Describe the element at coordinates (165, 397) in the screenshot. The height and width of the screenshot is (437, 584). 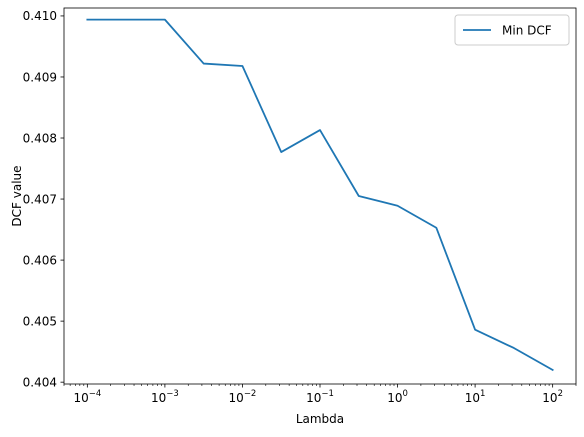
I see `x-tick-label: 10⁻³` at that location.